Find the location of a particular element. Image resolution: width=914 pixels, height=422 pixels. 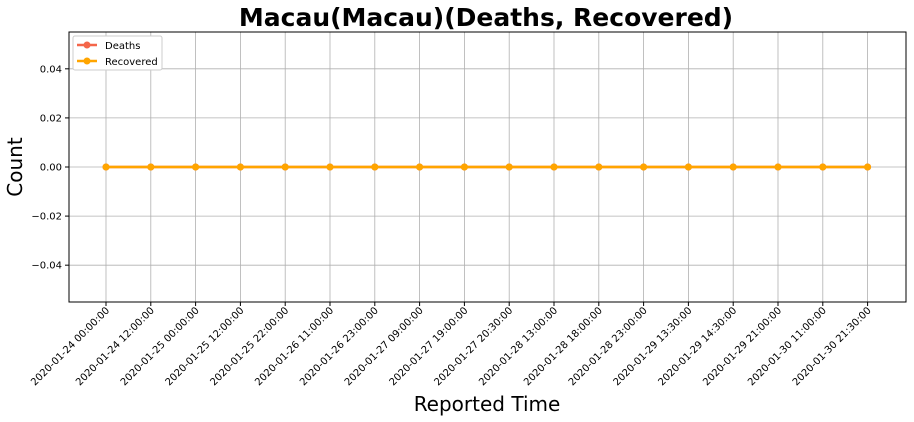

y-tick-label: 0.02 is located at coordinates (51, 118).